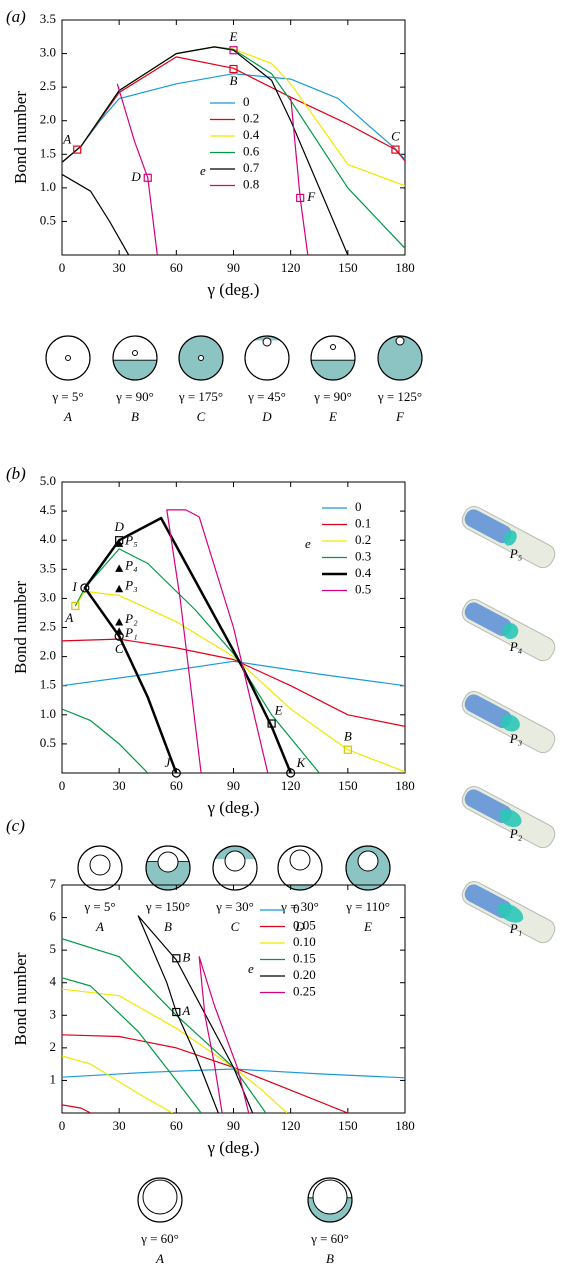  What do you see at coordinates (304, 924) in the screenshot?
I see `legend-label: 0.05` at bounding box center [304, 924].